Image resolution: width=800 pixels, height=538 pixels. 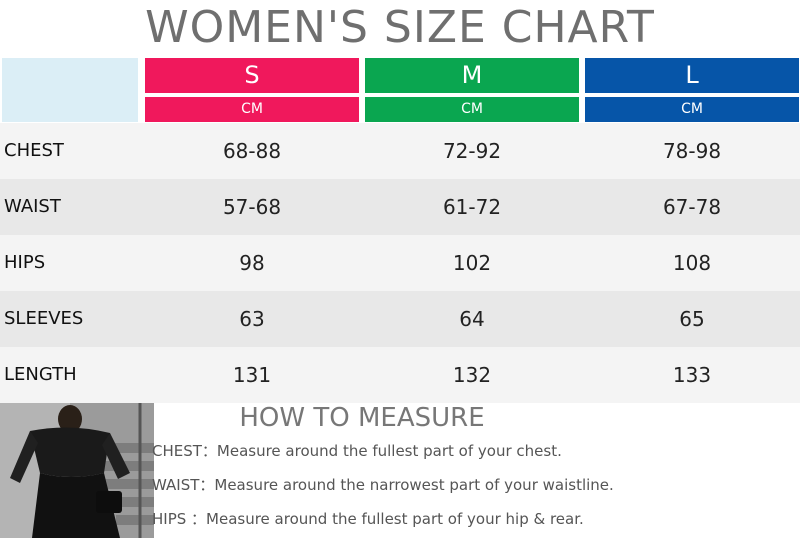 I want to click on table-row-sleeves: SLEEVES 63 64 65, so click(x=400, y=319).